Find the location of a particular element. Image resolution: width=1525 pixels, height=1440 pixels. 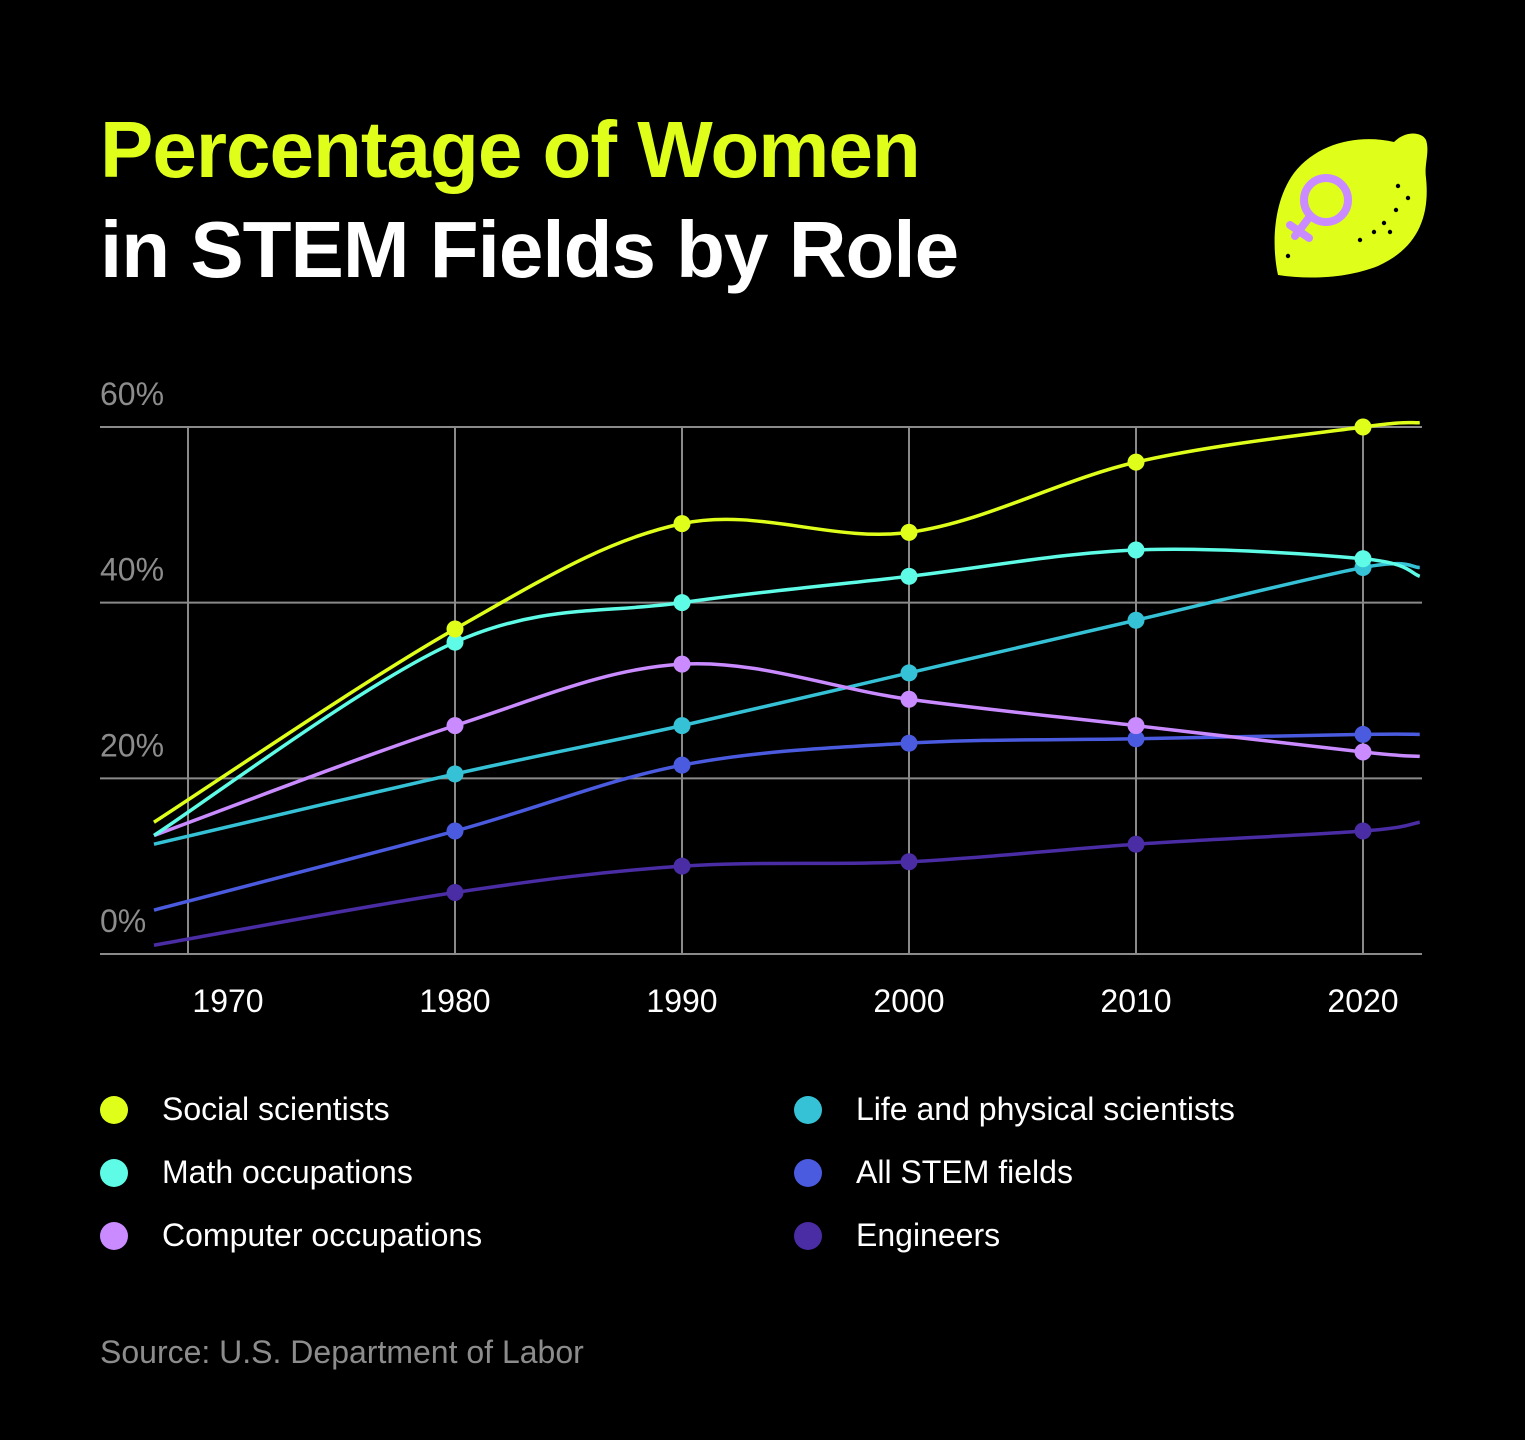

legend-label: Math occupations is located at coordinates (287, 1172).